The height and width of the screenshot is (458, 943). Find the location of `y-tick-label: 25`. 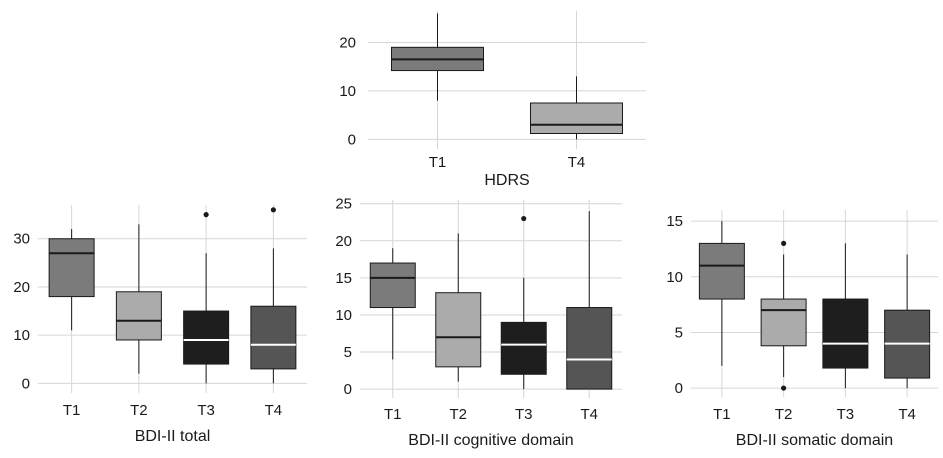

y-tick-label: 25 is located at coordinates (343, 204).